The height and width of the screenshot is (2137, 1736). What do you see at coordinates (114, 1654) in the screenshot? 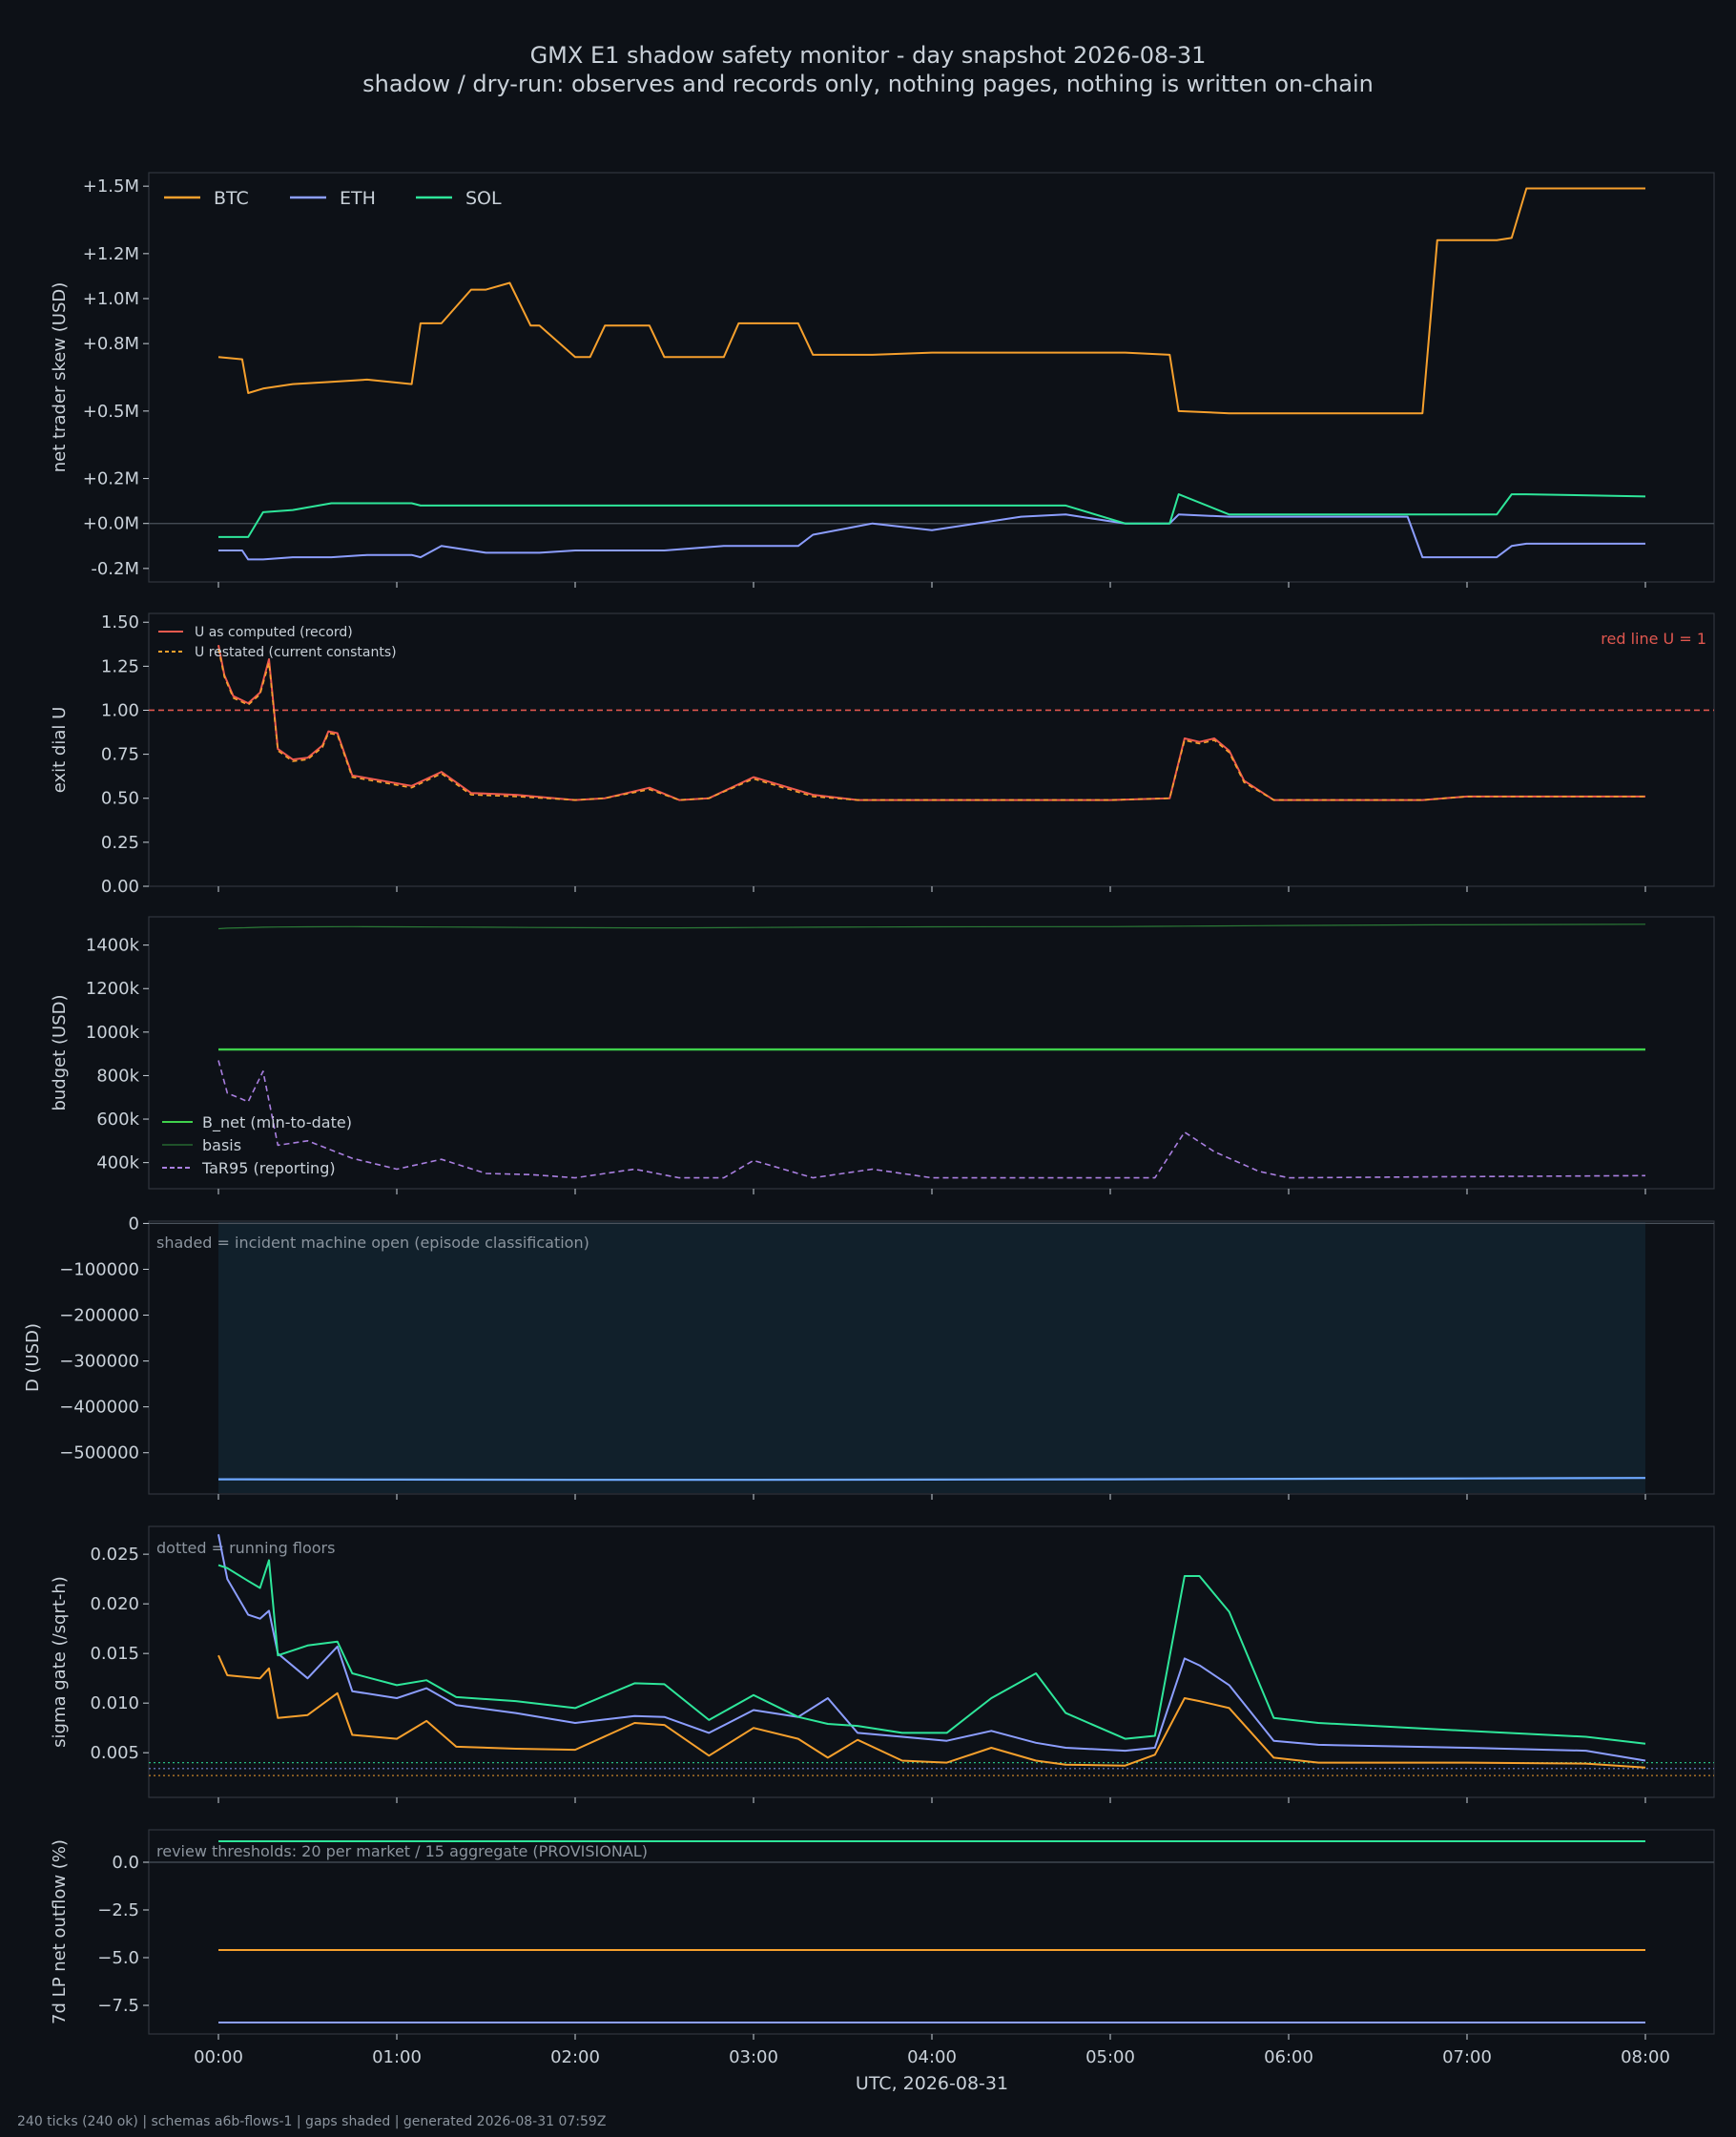
I see `y-tick-label: 0.015` at bounding box center [114, 1654].